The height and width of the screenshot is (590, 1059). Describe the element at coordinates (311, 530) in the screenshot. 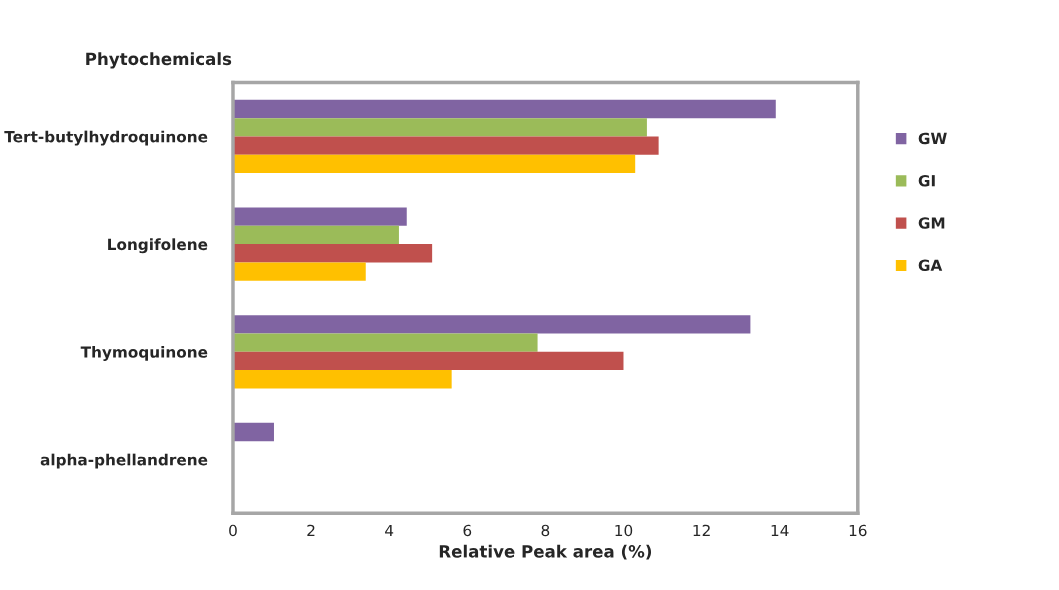

I see `x-tick-label: 2` at that location.